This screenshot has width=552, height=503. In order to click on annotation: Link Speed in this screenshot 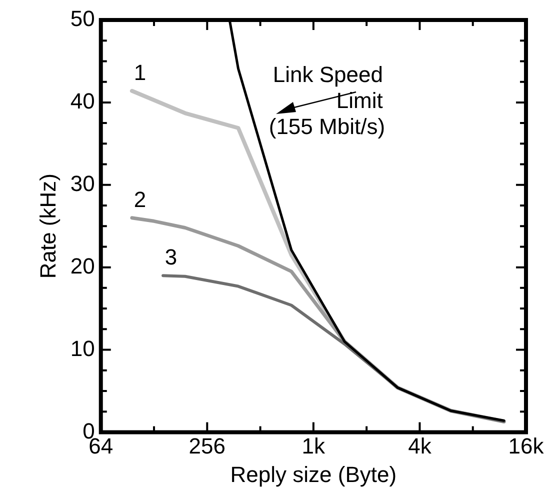, I will do `click(327, 74)`.